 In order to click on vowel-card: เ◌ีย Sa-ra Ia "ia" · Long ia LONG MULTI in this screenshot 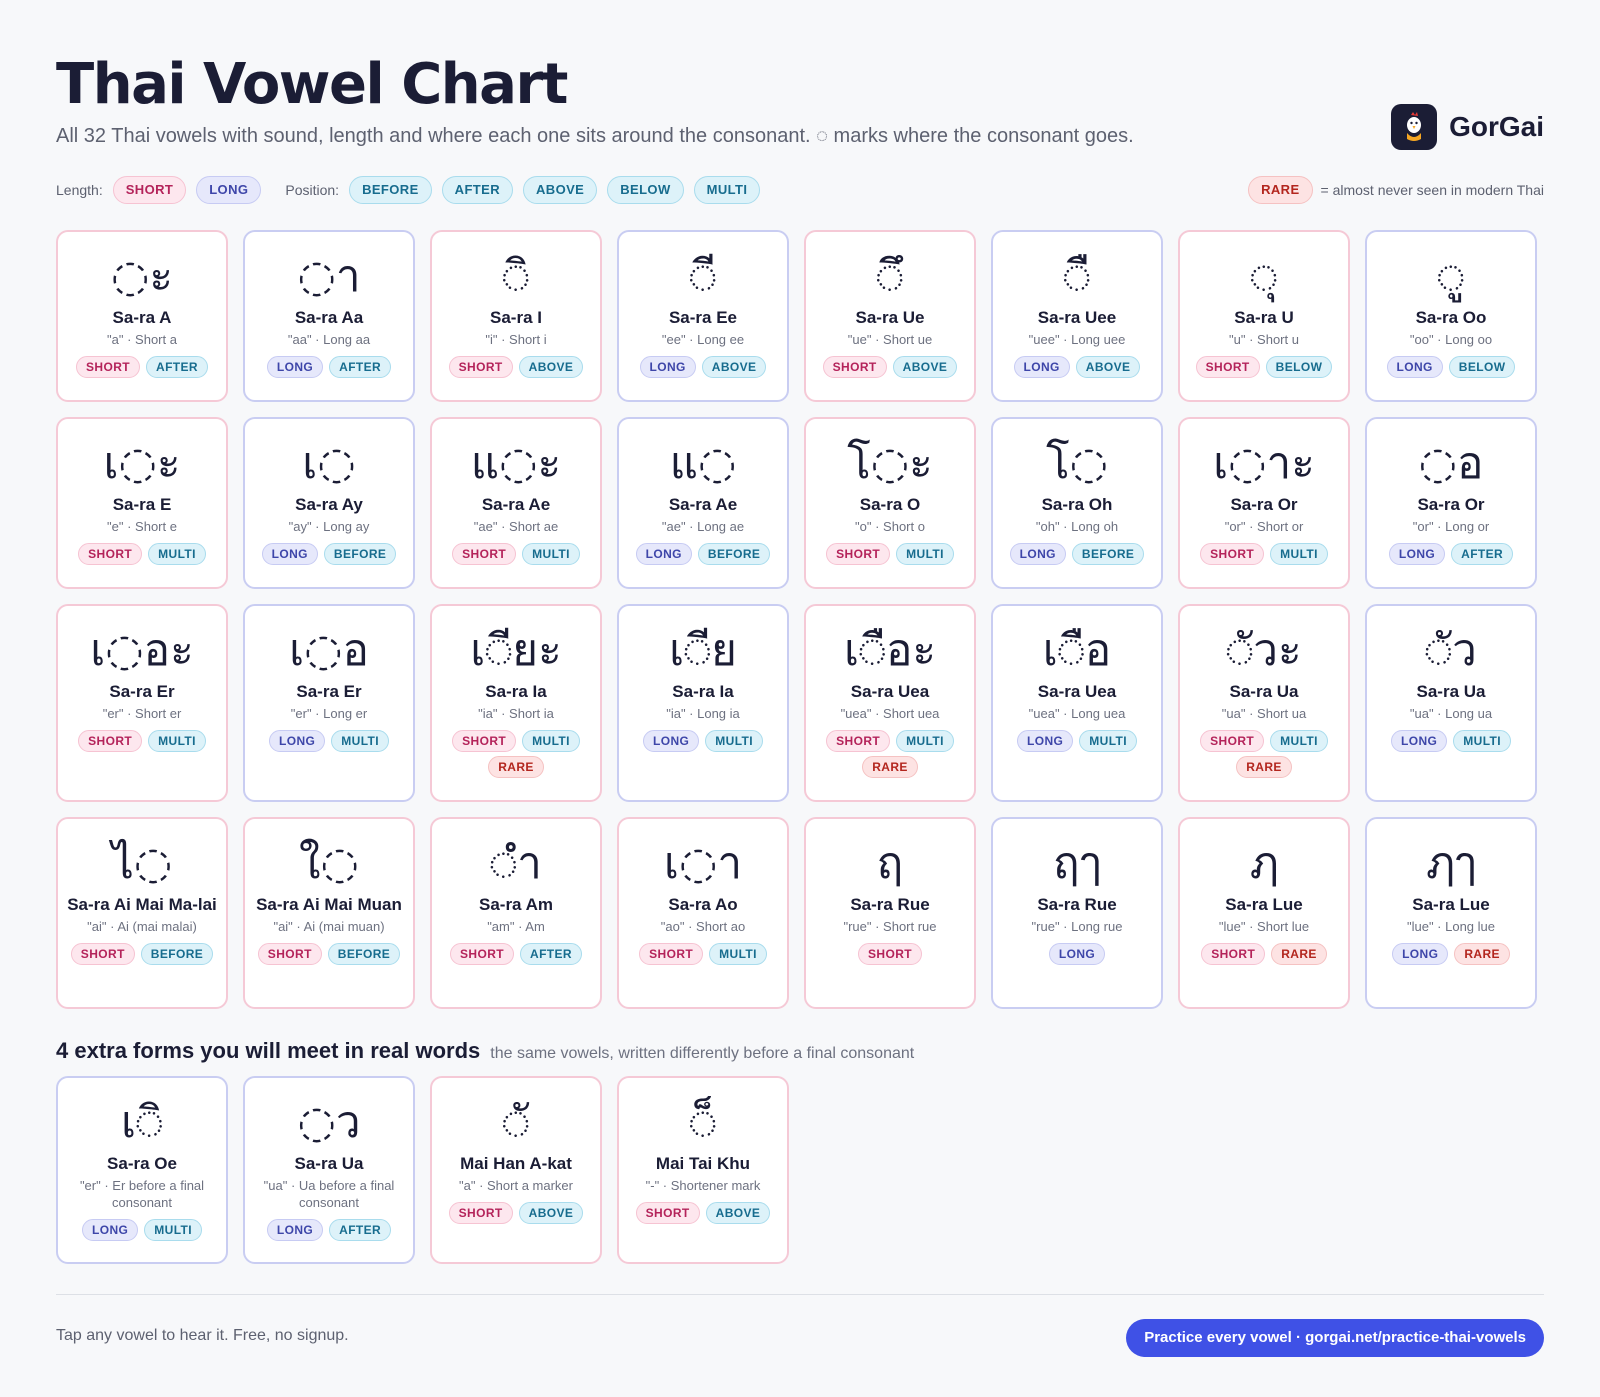, I will do `click(703, 703)`.